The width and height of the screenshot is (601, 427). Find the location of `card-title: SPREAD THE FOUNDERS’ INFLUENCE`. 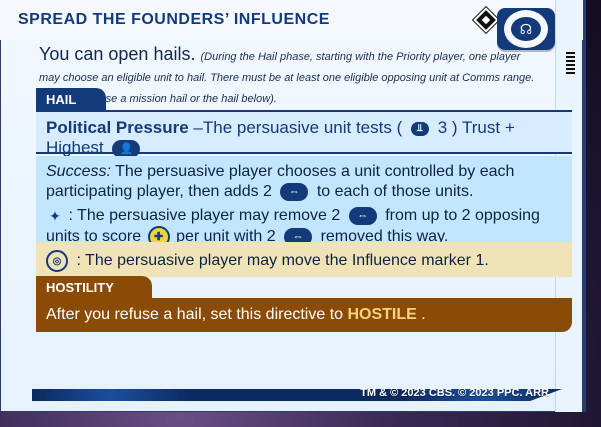

card-title: SPREAD THE FOUNDERS’ INFLUENCE is located at coordinates (174, 19).